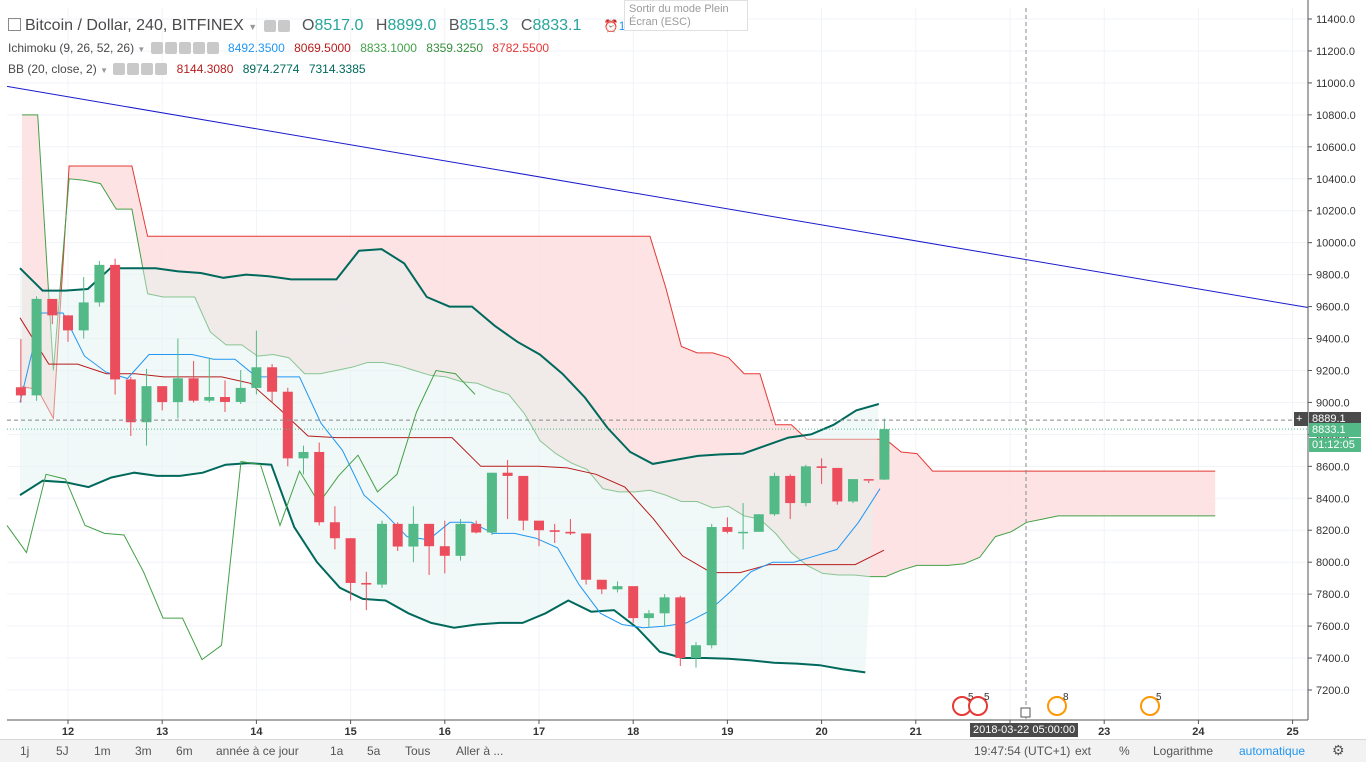 The height and width of the screenshot is (768, 1366). What do you see at coordinates (1083, 751) in the screenshot?
I see `extended-hours-toggle: ext` at bounding box center [1083, 751].